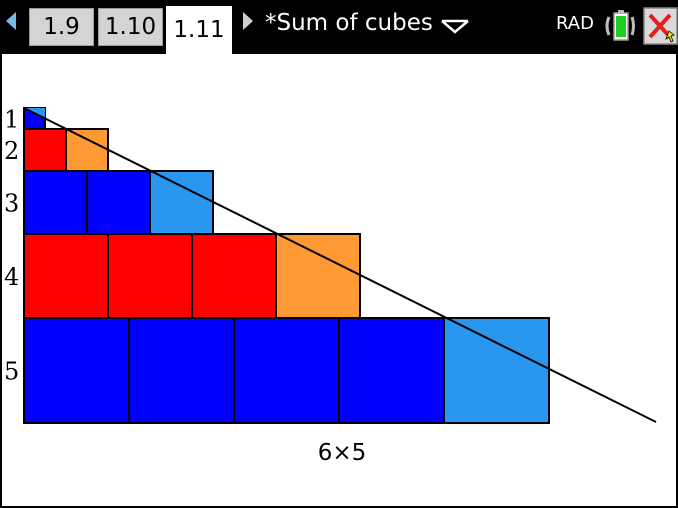  What do you see at coordinates (11, 246) in the screenshot?
I see `row-labels: 1 2 3 4 5` at bounding box center [11, 246].